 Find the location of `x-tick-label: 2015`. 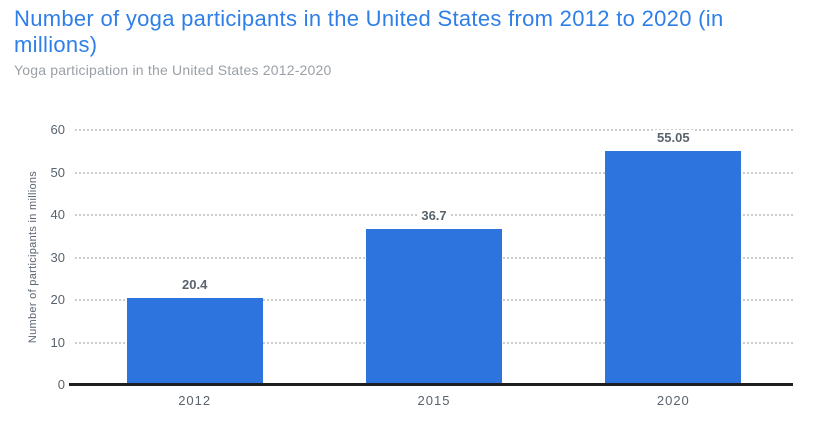

x-tick-label: 2015 is located at coordinates (434, 400).